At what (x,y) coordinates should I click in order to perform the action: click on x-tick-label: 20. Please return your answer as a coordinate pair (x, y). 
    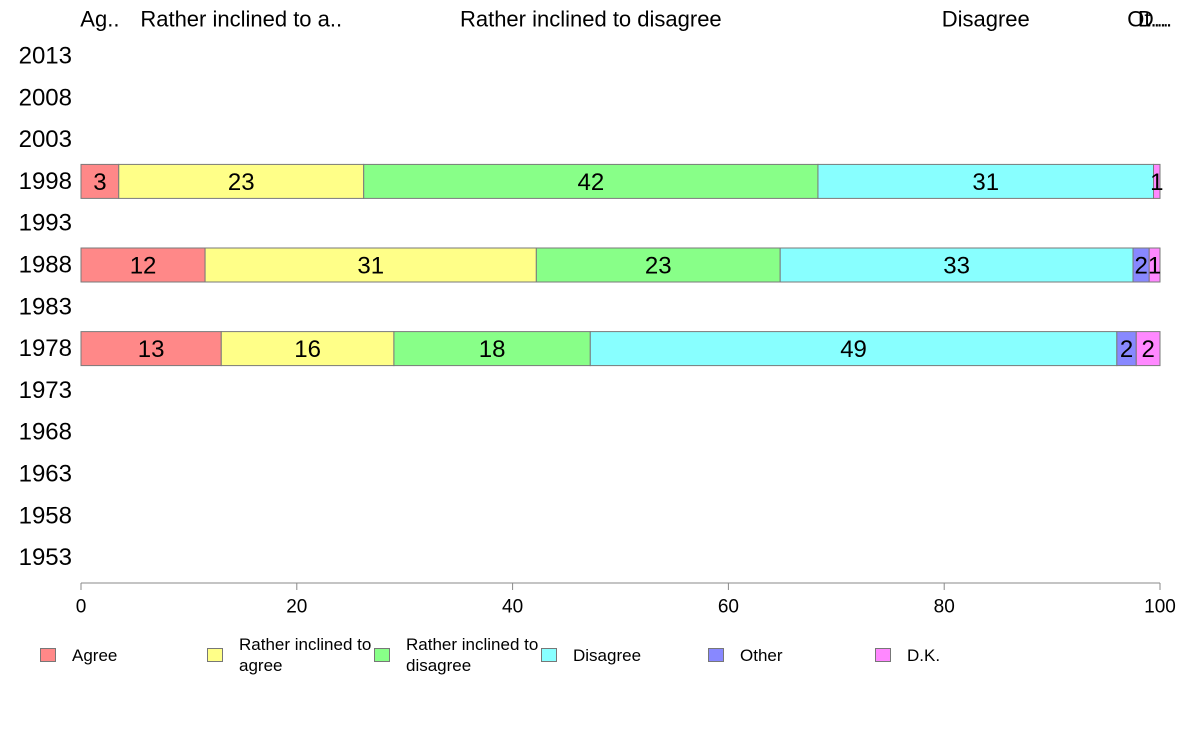
    Looking at the image, I should click on (296, 607).